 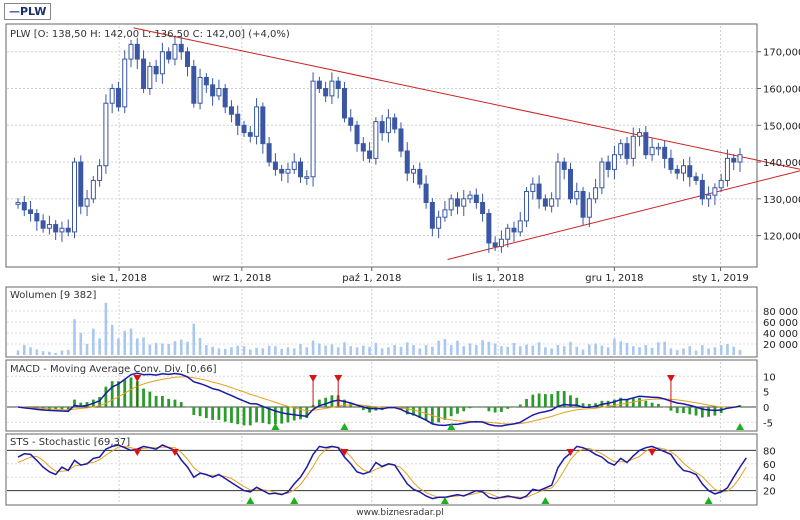 I want to click on macd-y-tick-label: 0, so click(x=766, y=408).